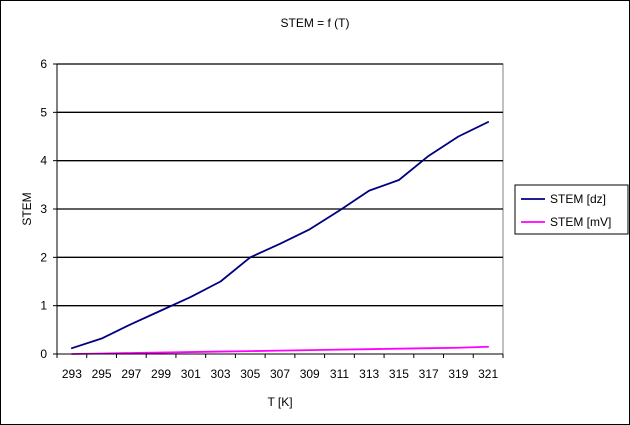 The image size is (630, 425). Describe the element at coordinates (280, 374) in the screenshot. I see `x-tick-label: 307` at that location.